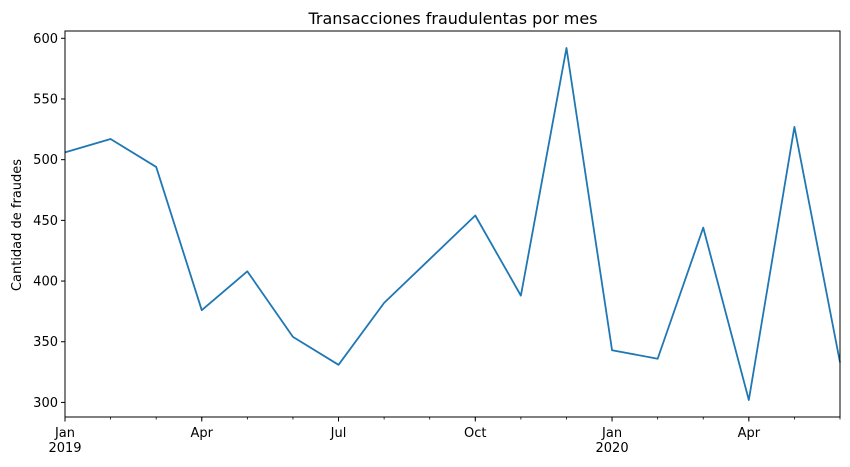 The image size is (850, 467). Describe the element at coordinates (64, 448) in the screenshot. I see `x-tick-year-label: 2019` at that location.